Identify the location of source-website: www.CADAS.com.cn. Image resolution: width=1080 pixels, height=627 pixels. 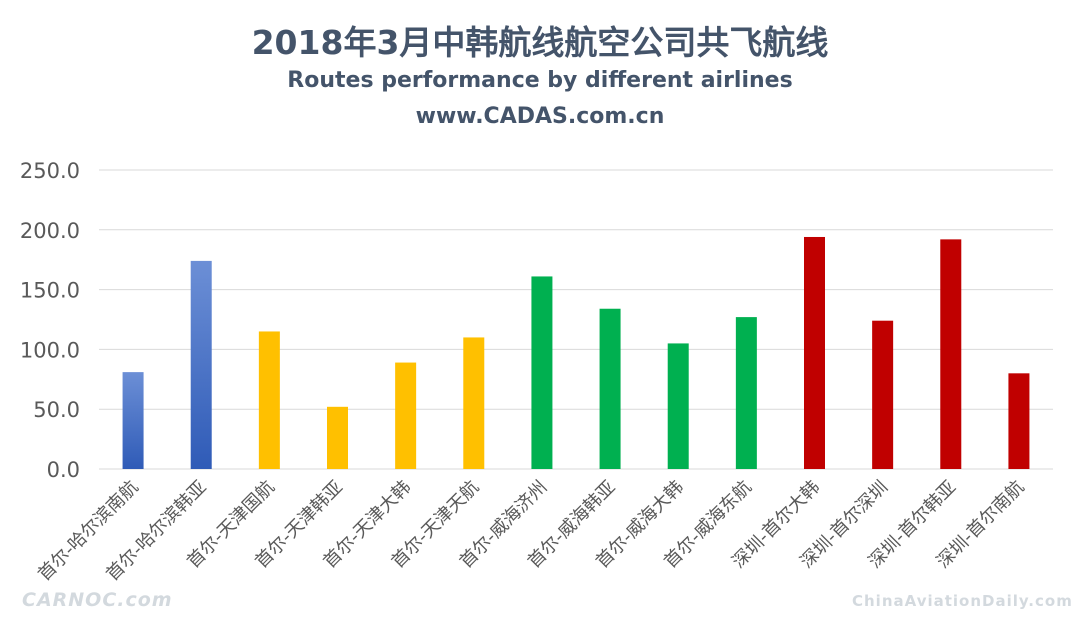
(540, 116).